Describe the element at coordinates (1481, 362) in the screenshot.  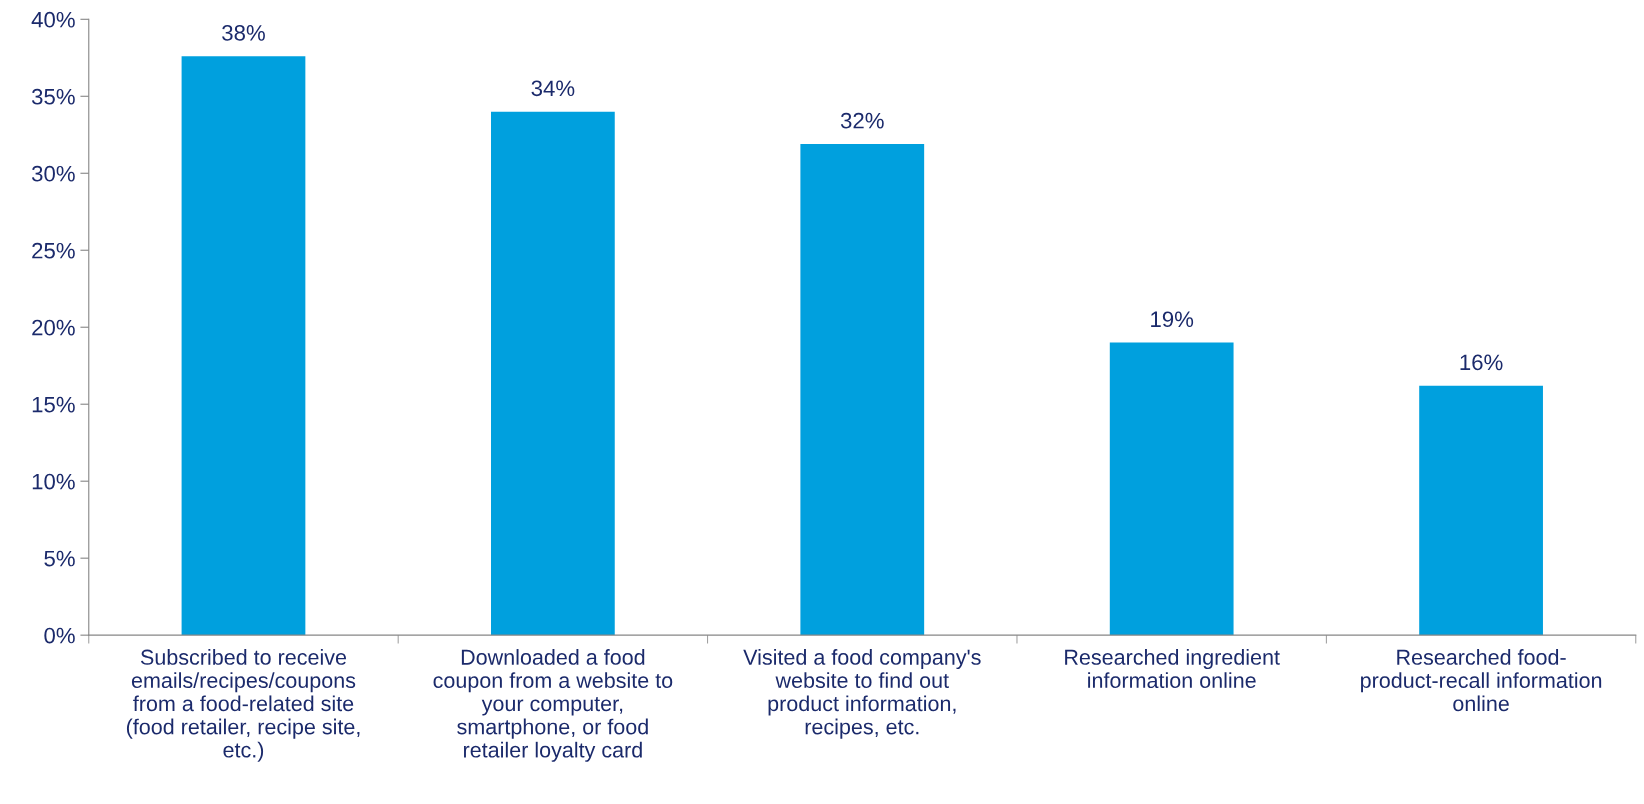
I see `data-label: 16%` at that location.